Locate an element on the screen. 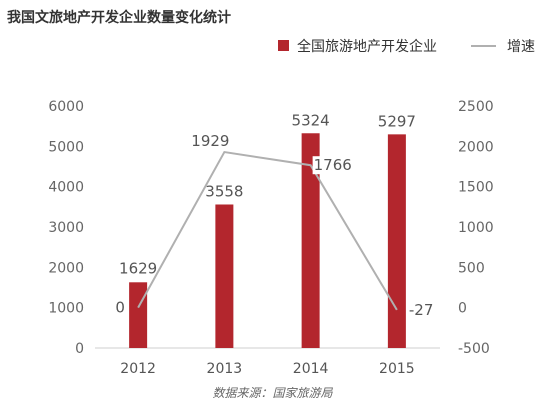 The image size is (545, 411). x-tick-label: 2012 is located at coordinates (138, 369).